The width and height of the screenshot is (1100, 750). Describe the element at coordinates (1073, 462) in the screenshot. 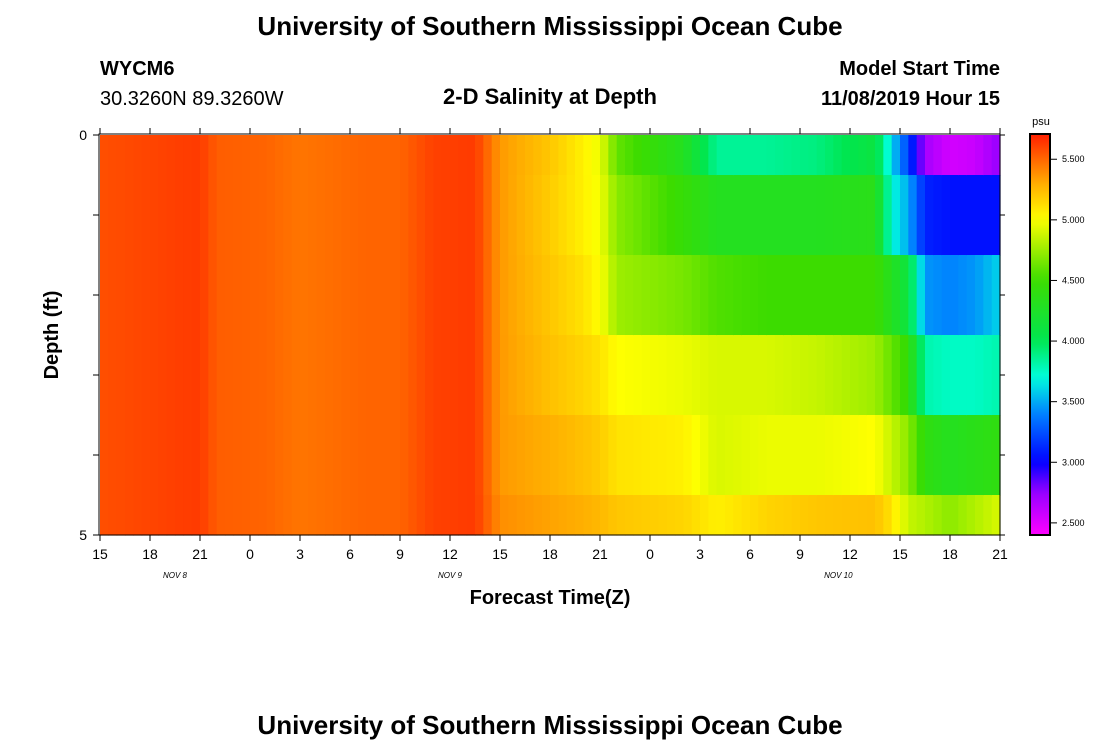

I see `colorbar-tick-label: 3.000` at that location.